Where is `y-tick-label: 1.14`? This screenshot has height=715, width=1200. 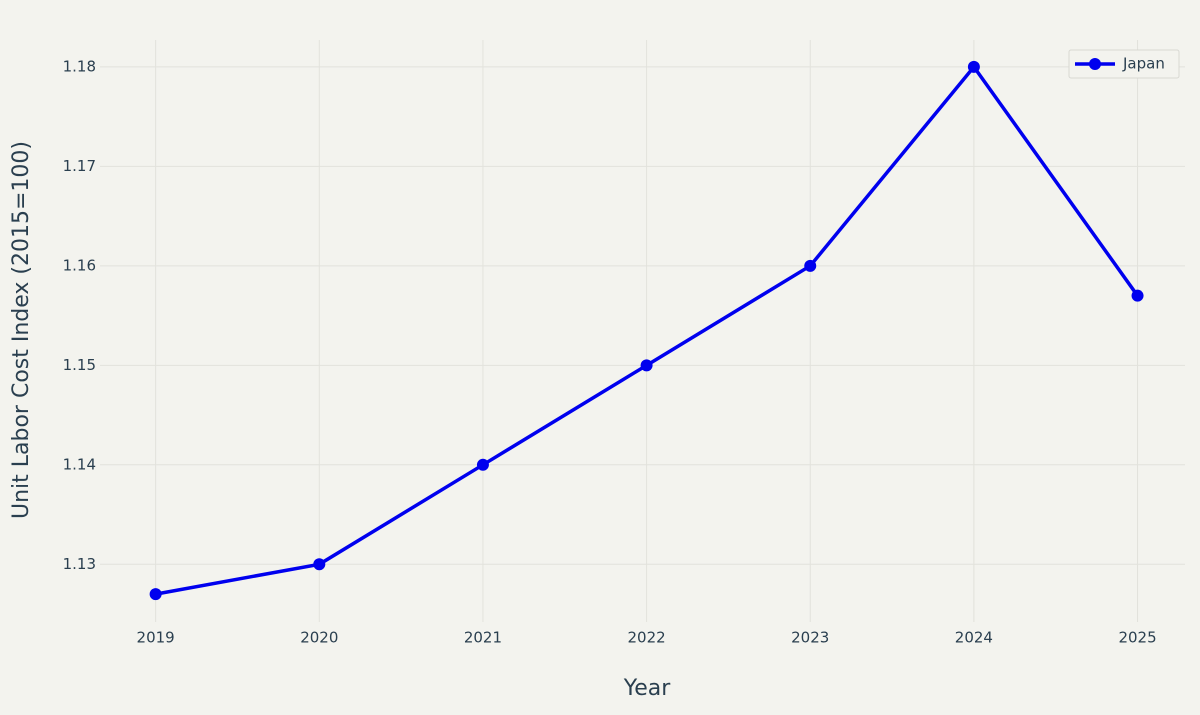
y-tick-label: 1.14 is located at coordinates (79, 464).